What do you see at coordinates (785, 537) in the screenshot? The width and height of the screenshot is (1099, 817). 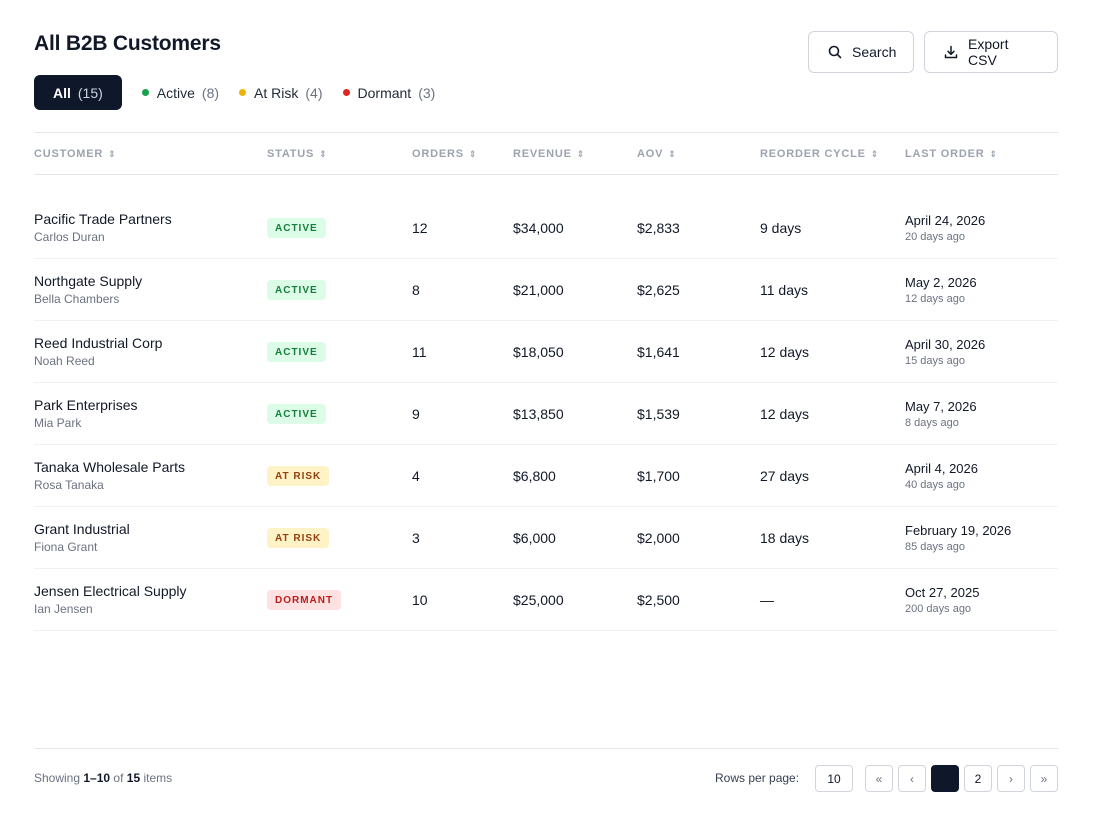 I see `reorder-cycle-cell: 18 days` at bounding box center [785, 537].